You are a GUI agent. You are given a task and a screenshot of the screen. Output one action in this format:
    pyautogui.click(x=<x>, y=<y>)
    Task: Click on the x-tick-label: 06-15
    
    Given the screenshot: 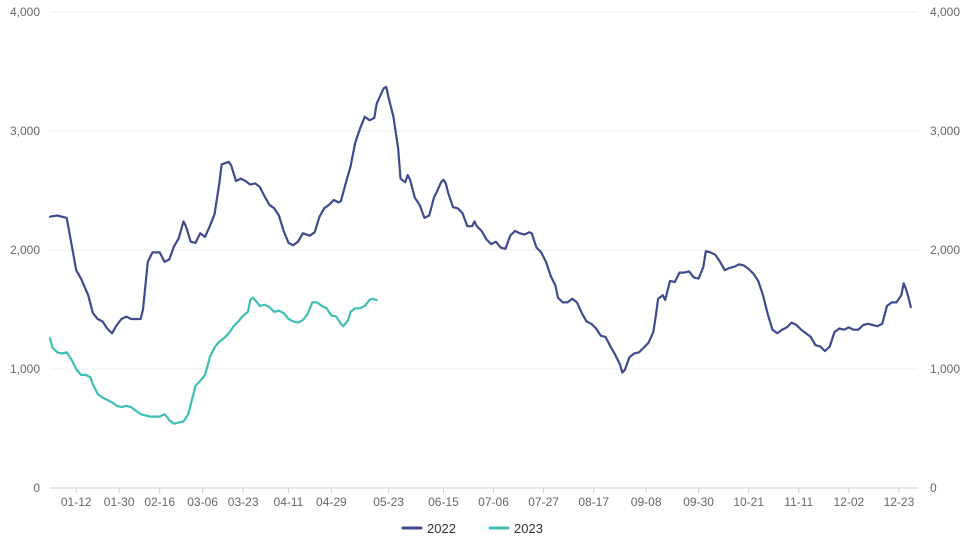 What is the action you would take?
    pyautogui.click(x=443, y=502)
    